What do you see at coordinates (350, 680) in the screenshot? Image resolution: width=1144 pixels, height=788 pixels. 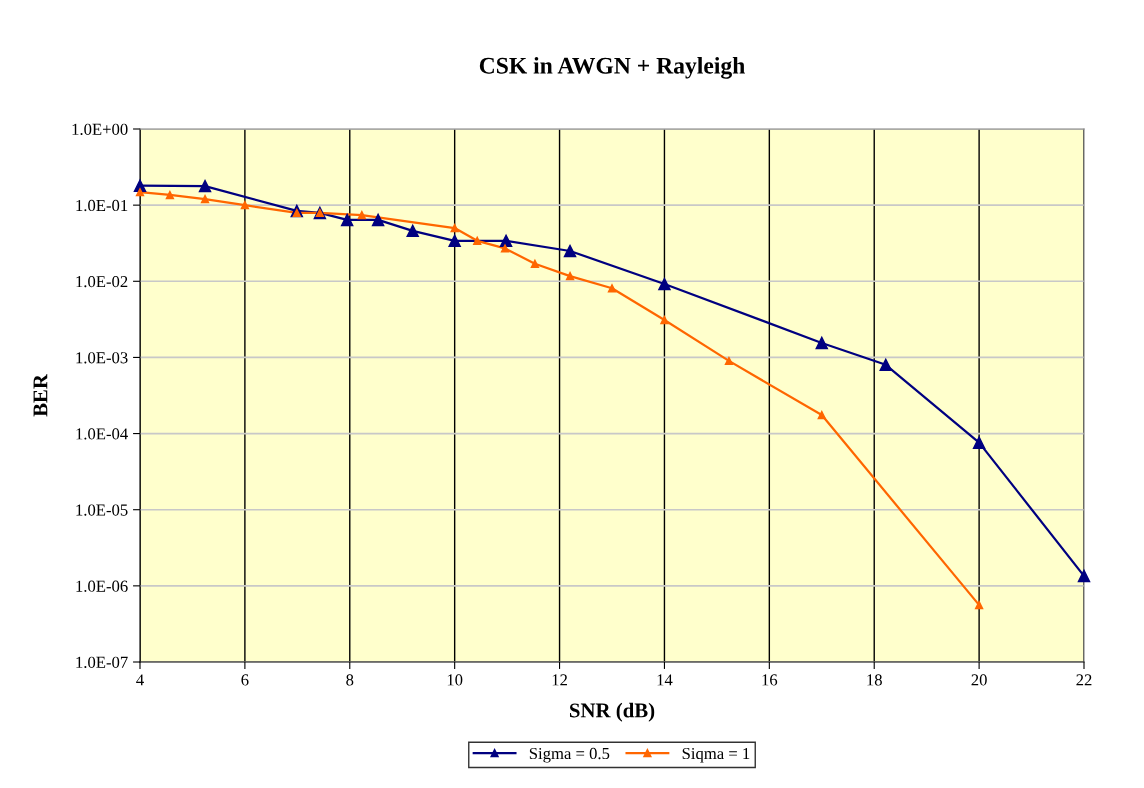 I see `x-tick-label: 8` at bounding box center [350, 680].